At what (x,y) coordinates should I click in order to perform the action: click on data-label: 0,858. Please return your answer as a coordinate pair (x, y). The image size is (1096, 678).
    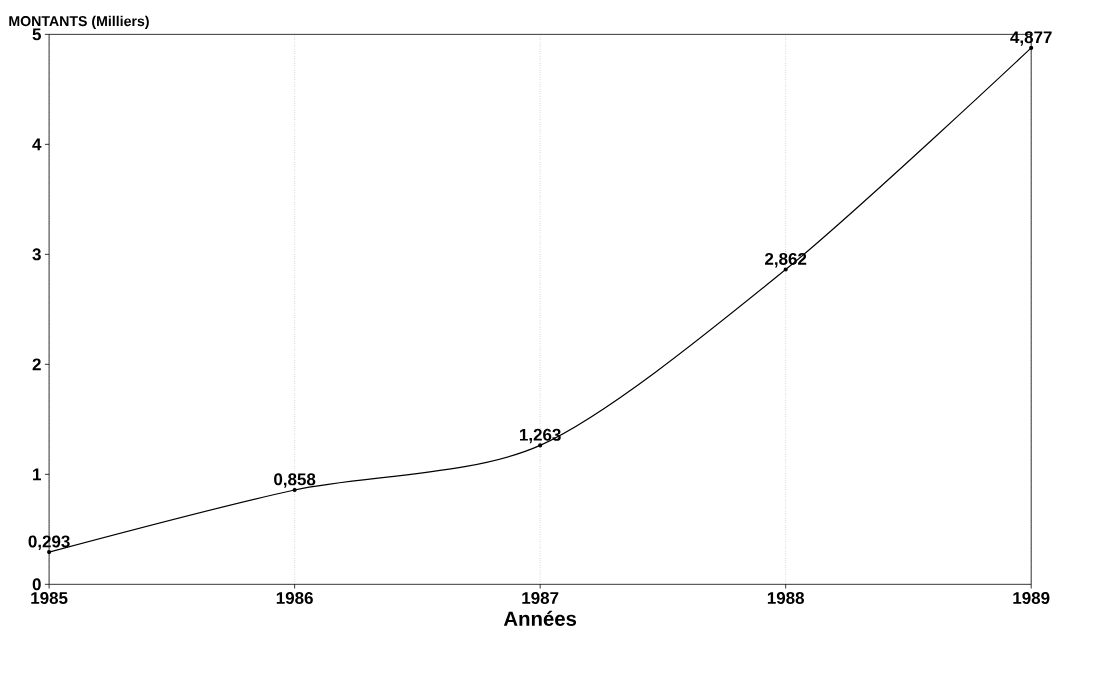
    Looking at the image, I should click on (295, 480).